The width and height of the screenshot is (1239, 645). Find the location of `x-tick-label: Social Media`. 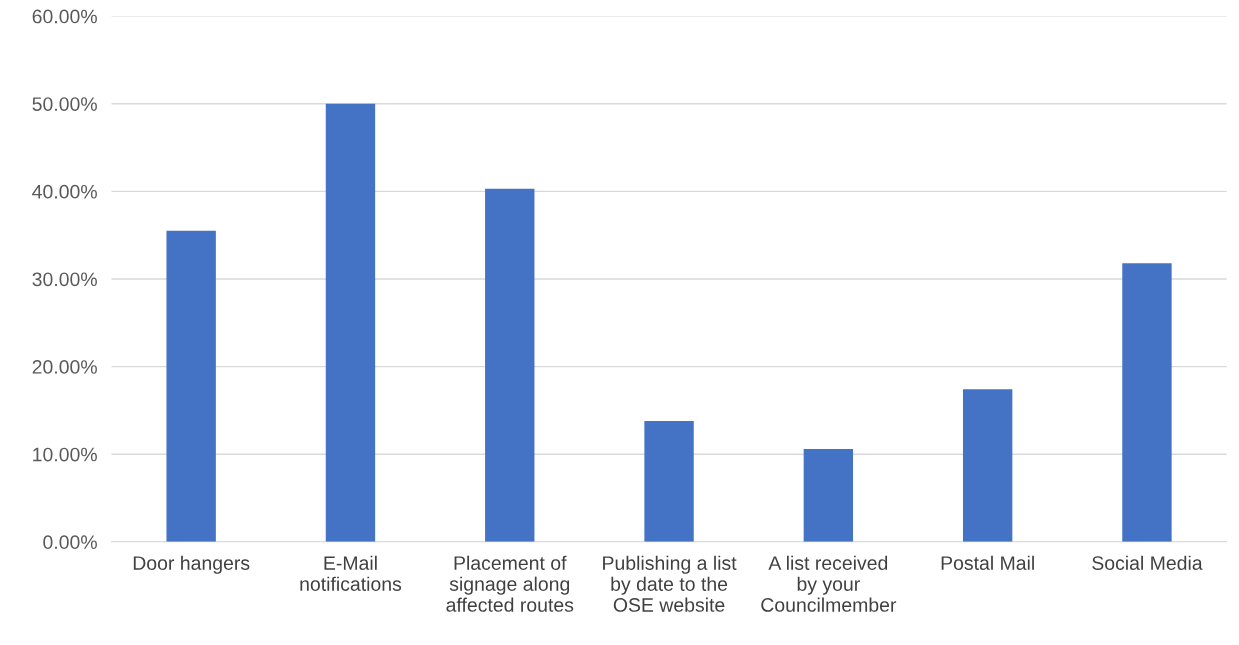

x-tick-label: Social Media is located at coordinates (1147, 562).